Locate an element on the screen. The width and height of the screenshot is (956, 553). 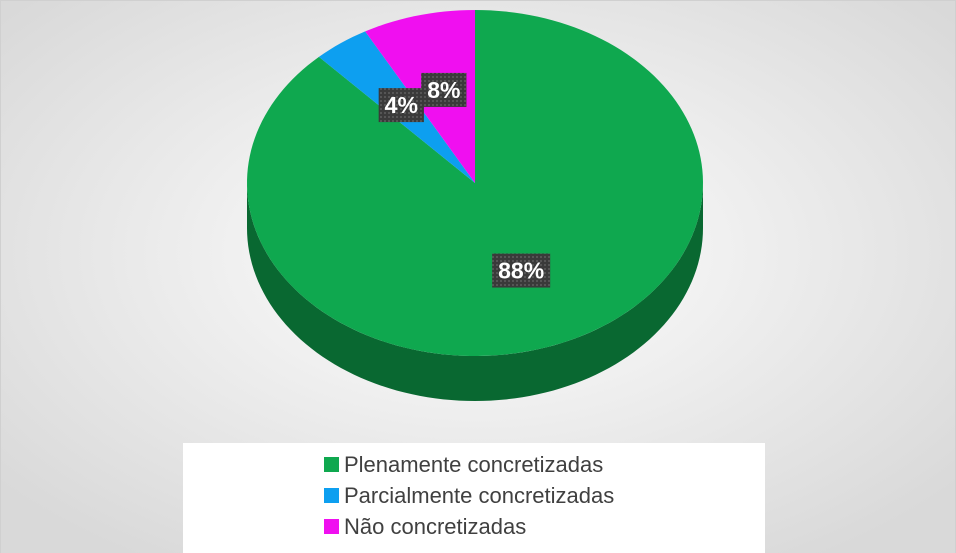
data-label-text: 8% is located at coordinates (443, 90).